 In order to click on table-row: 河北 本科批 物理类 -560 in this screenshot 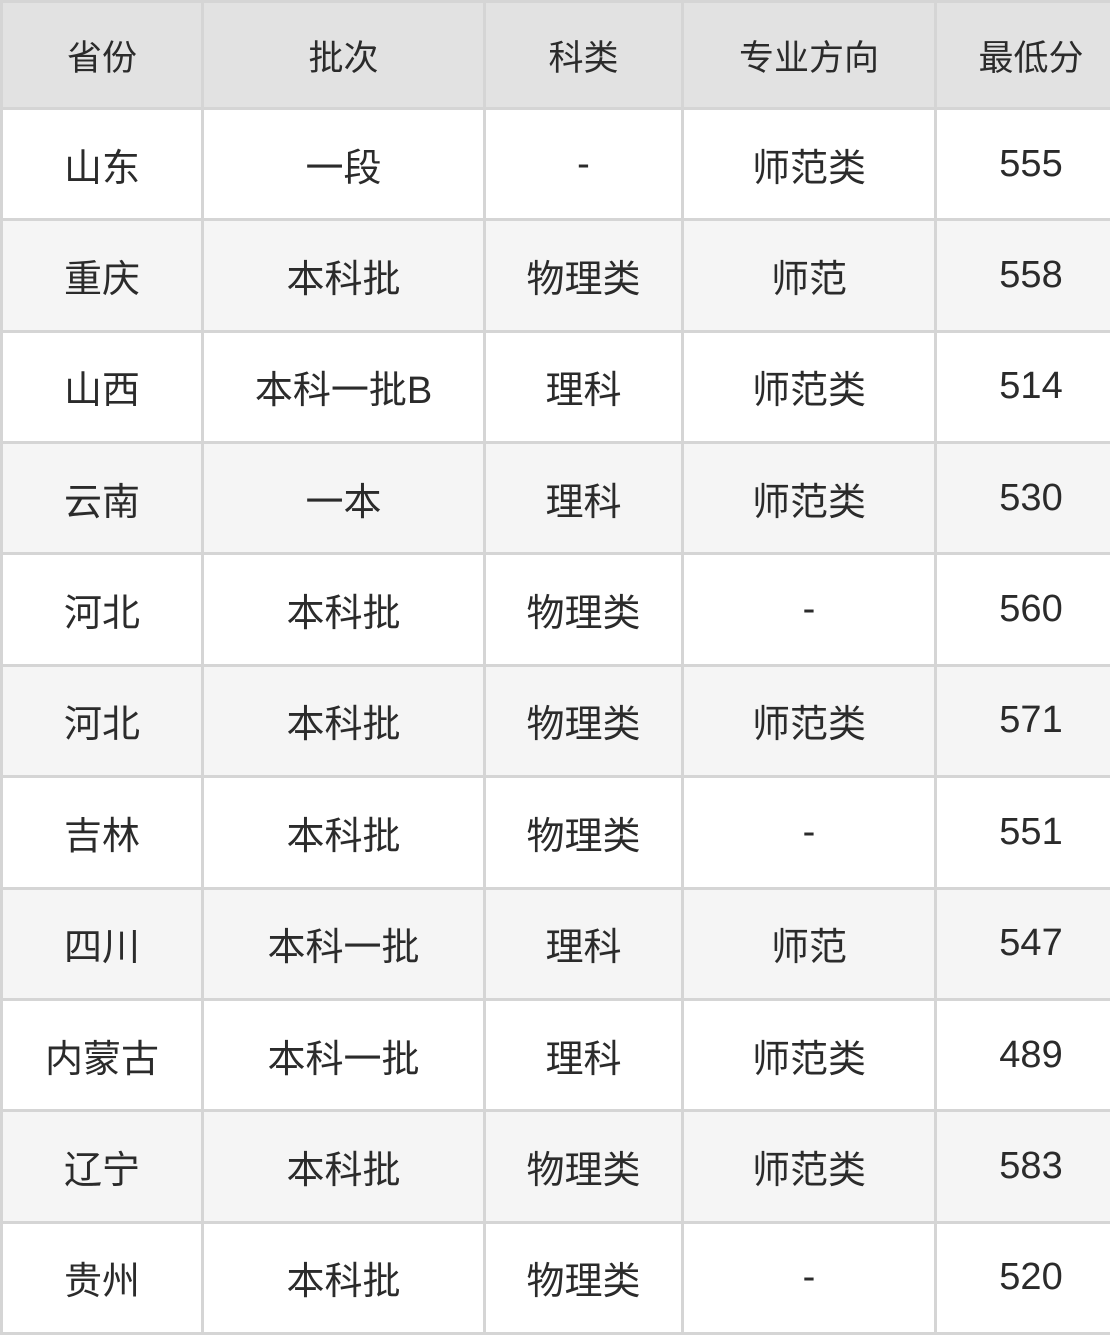, I will do `click(555, 609)`.